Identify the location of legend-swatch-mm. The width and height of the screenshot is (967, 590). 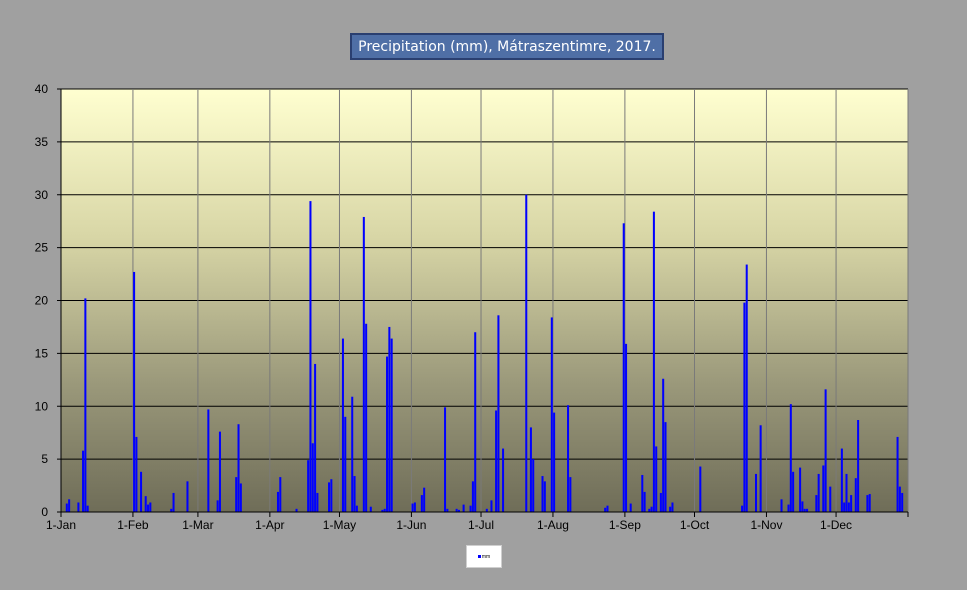
(479, 556).